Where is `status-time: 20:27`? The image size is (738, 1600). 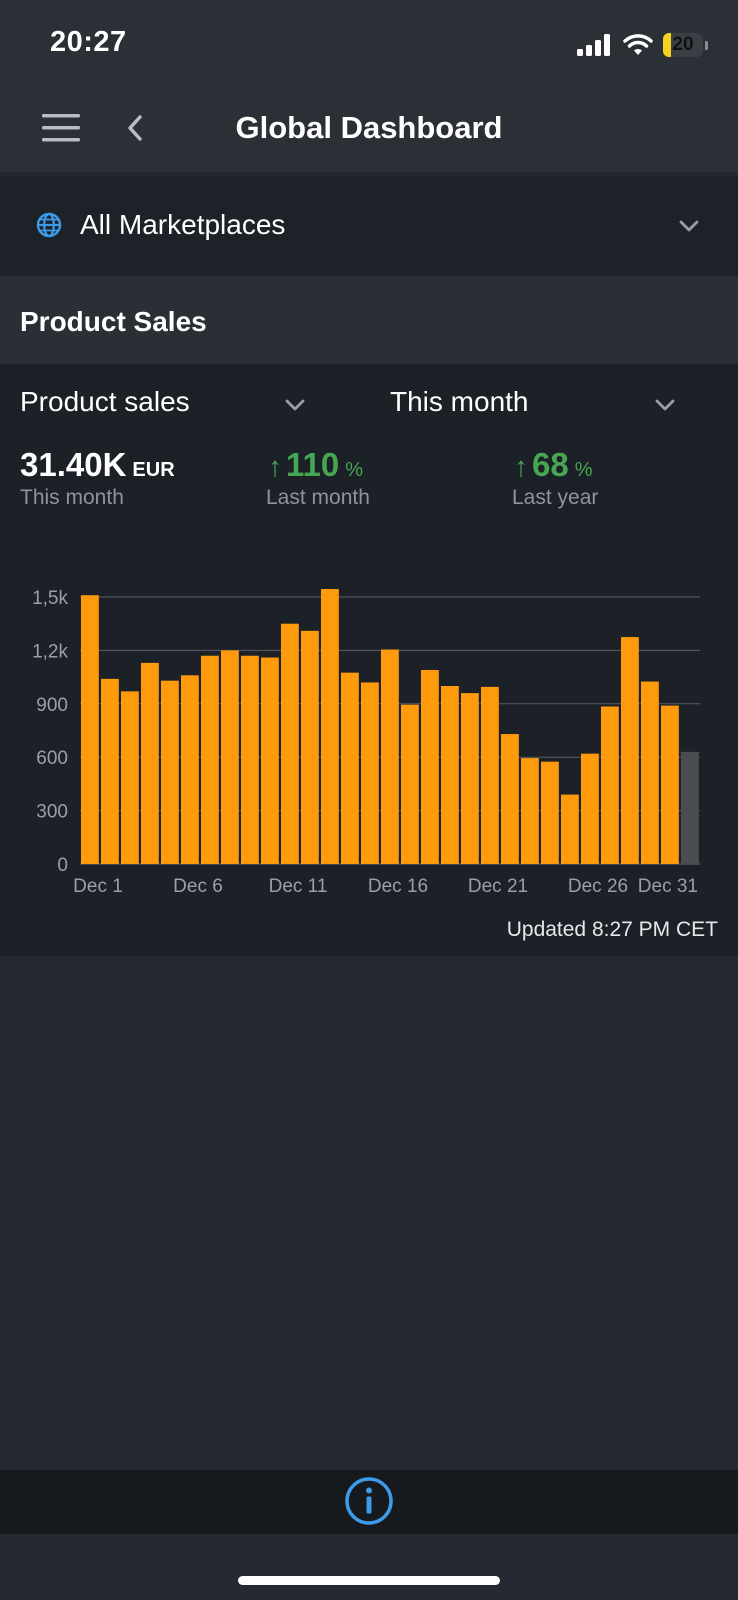
status-time: 20:27 is located at coordinates (88, 42).